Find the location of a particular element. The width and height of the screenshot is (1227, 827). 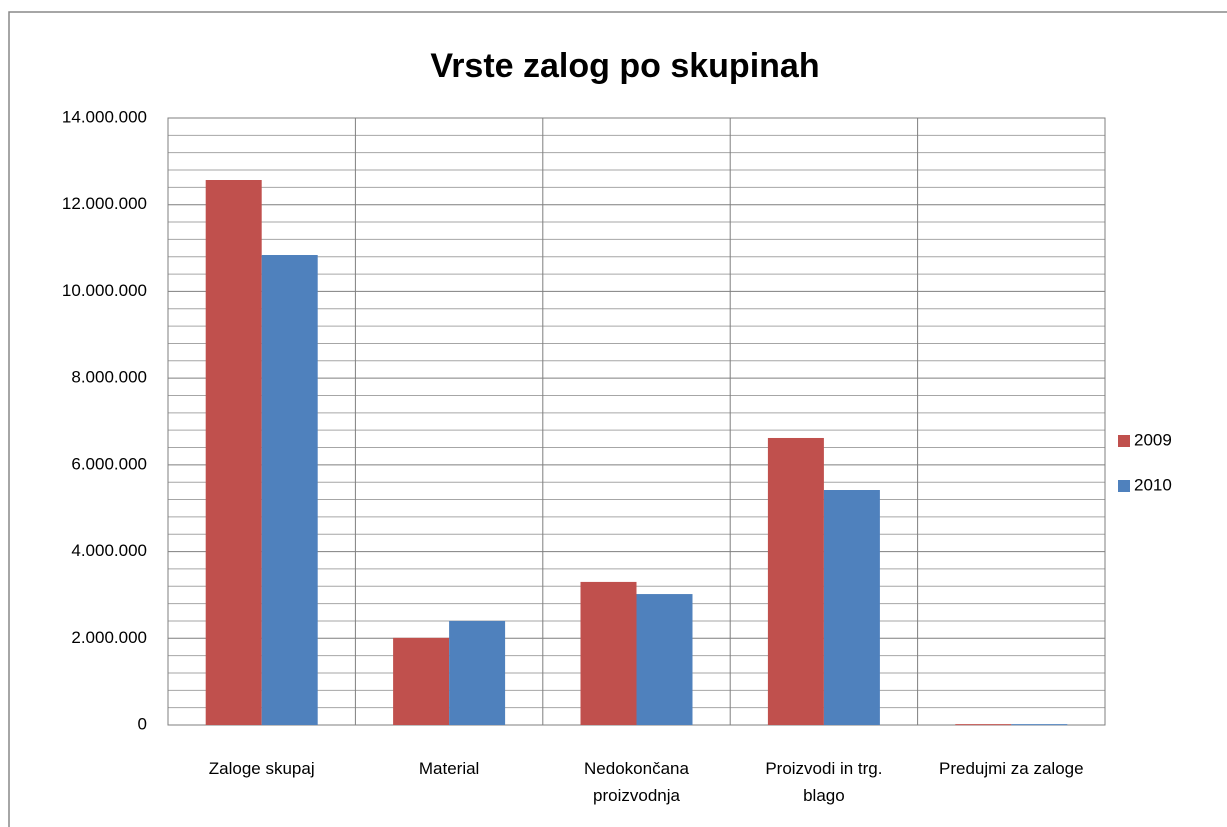

y-tick-label: 12.000.000 is located at coordinates (104, 203).